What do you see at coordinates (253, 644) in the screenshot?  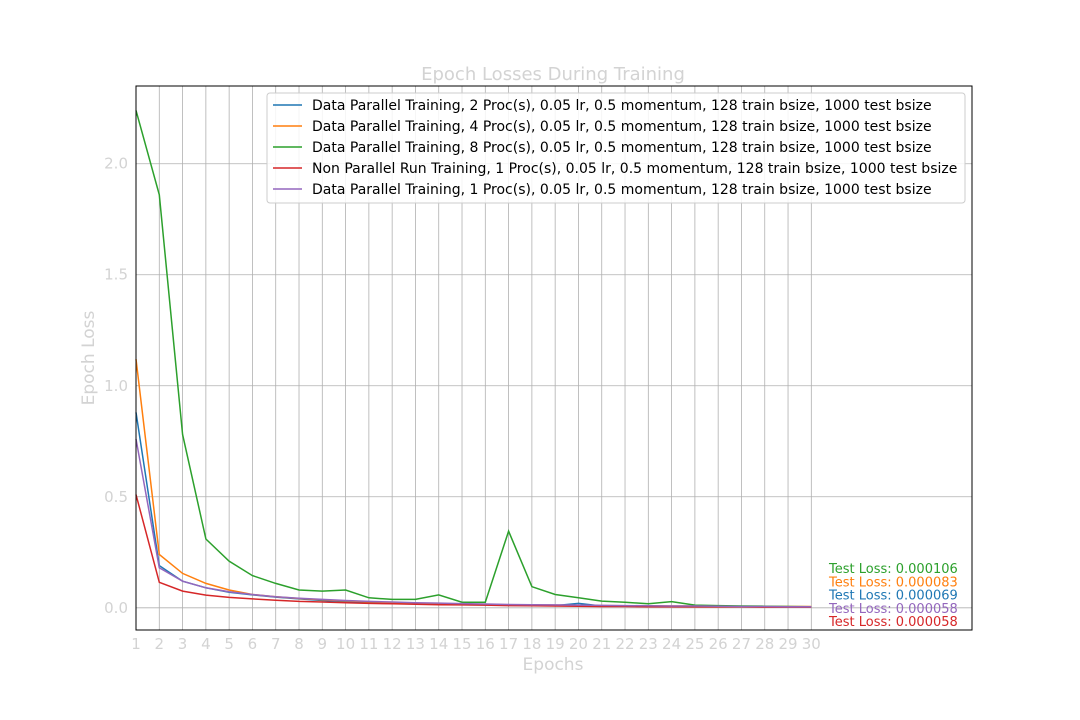 I see `x-tick-label: 6` at bounding box center [253, 644].